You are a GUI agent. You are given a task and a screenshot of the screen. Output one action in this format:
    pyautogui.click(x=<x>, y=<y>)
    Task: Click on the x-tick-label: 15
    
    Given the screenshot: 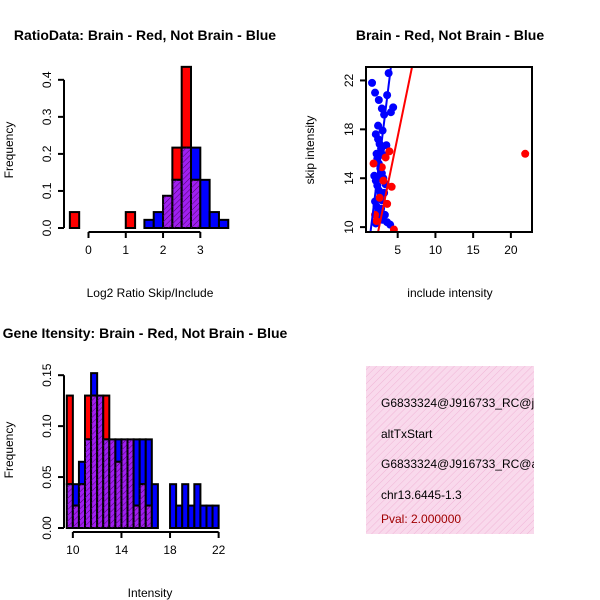 What is the action you would take?
    pyautogui.click(x=473, y=250)
    